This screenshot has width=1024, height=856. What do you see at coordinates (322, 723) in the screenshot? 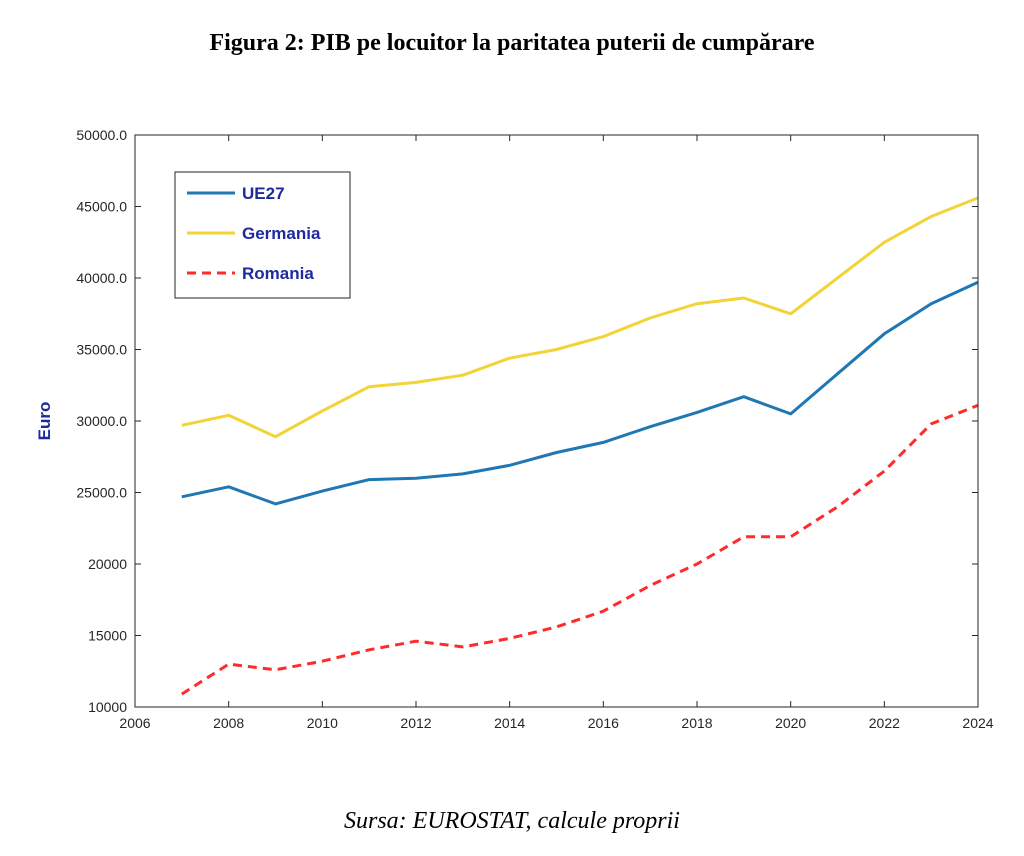
I see `x-tick-label: 2010` at bounding box center [322, 723].